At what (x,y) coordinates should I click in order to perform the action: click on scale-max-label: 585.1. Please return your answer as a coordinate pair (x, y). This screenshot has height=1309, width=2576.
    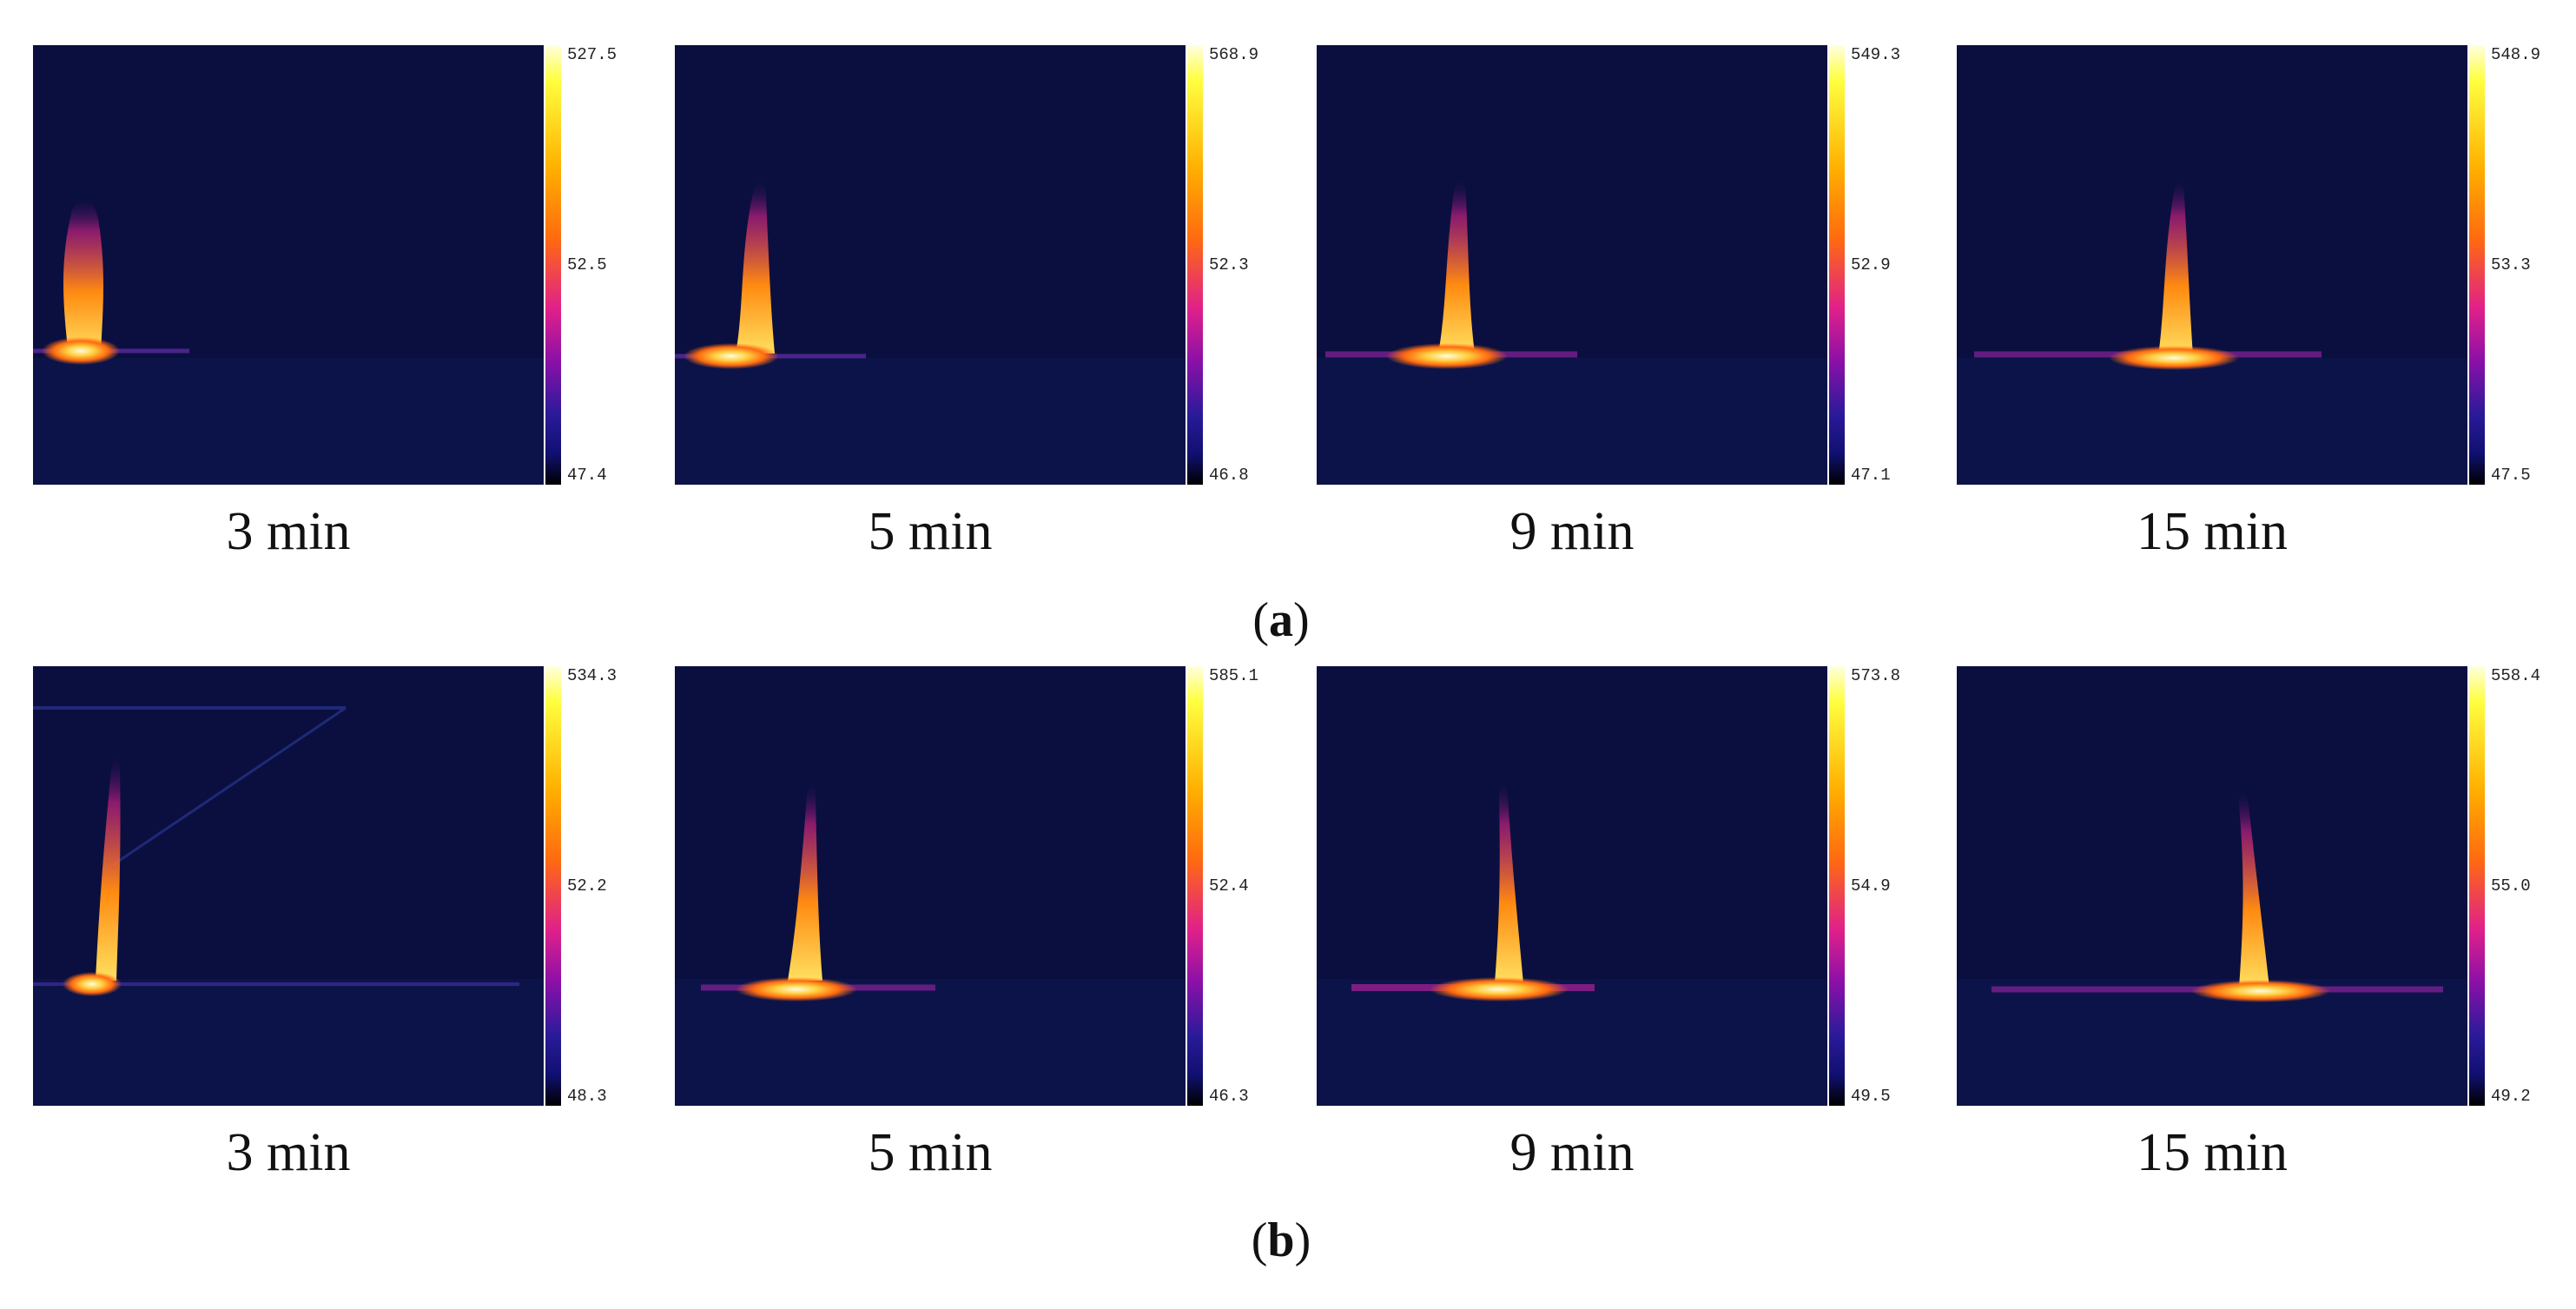
    Looking at the image, I should click on (1234, 675).